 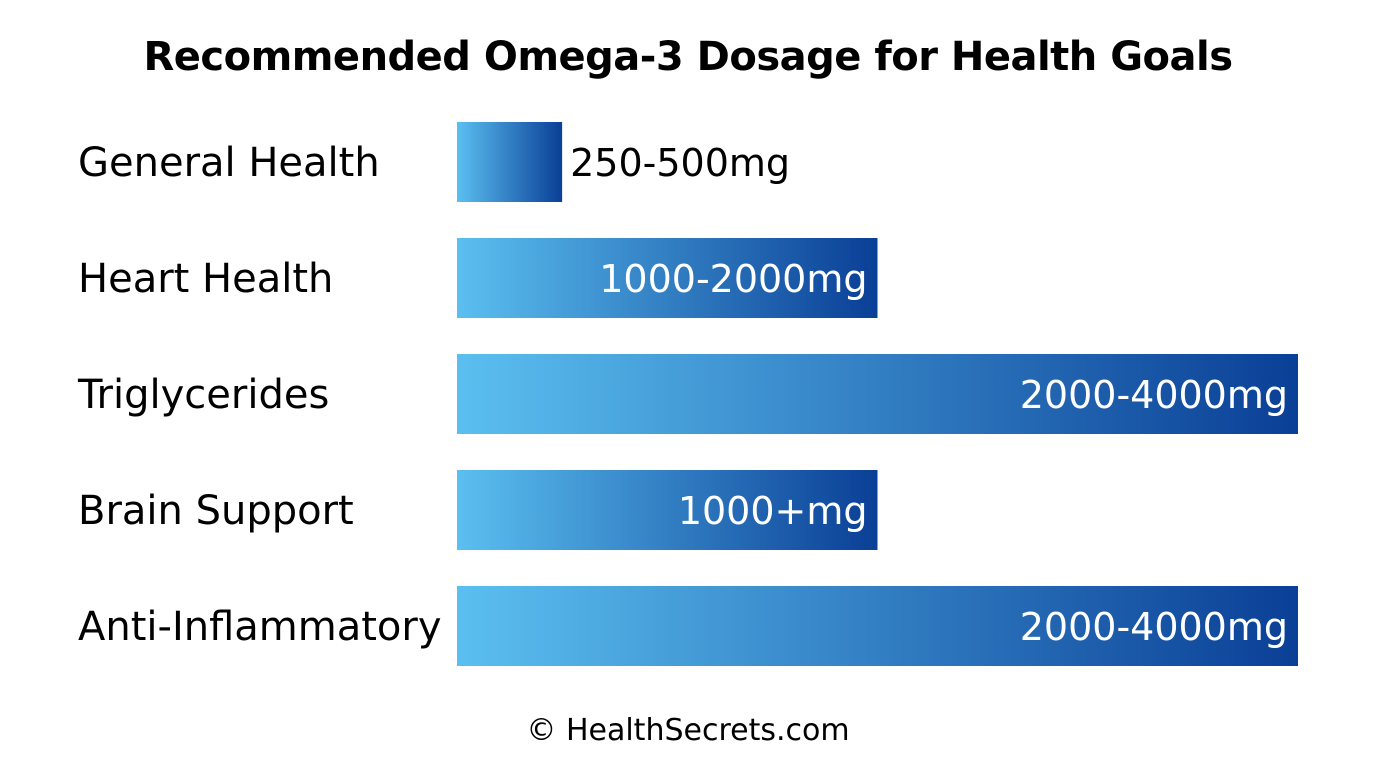 I want to click on data-label: 1000-2000mg, so click(x=733, y=279).